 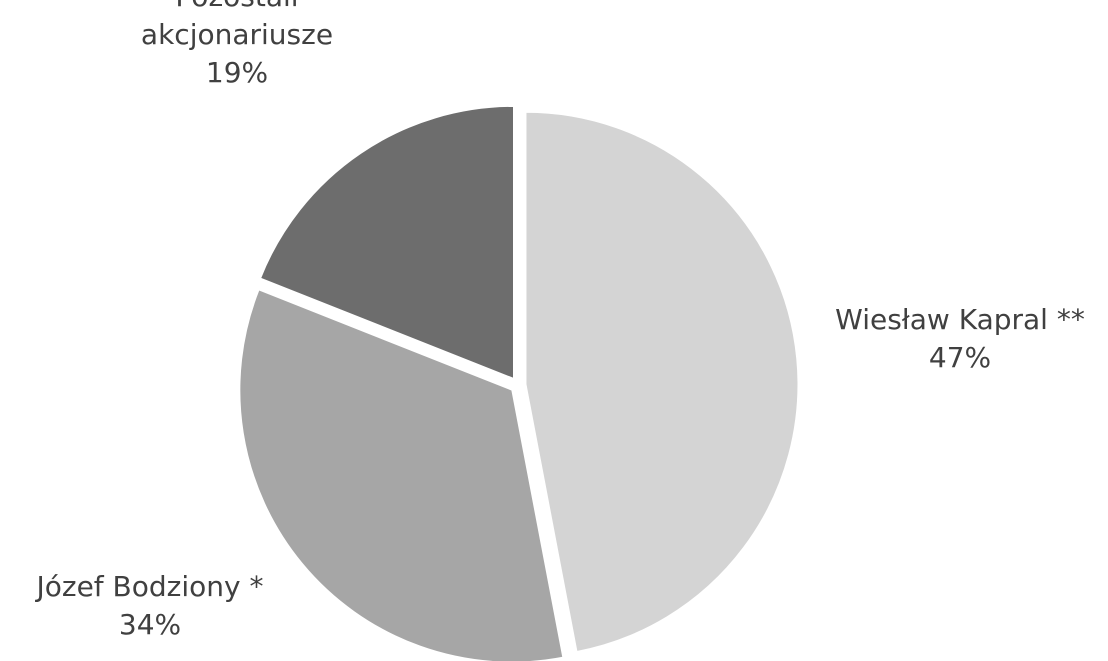 What do you see at coordinates (236, 6) in the screenshot?
I see `pie-slice-name: Pozostali` at bounding box center [236, 6].